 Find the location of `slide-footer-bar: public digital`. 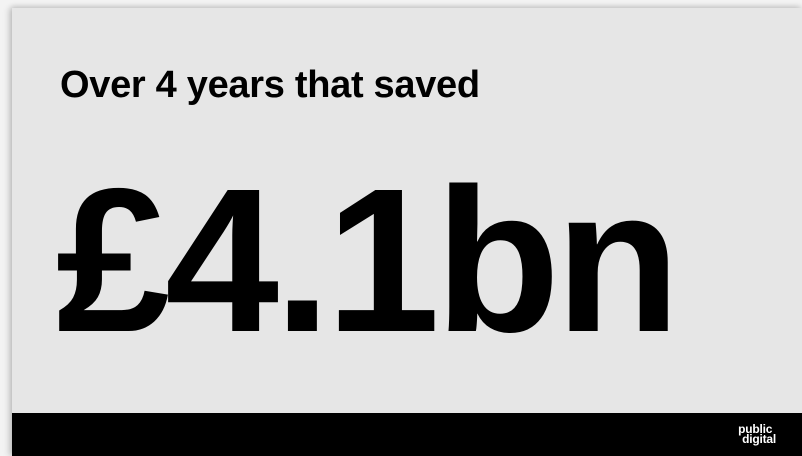

slide-footer-bar: public digital is located at coordinates (407, 434).